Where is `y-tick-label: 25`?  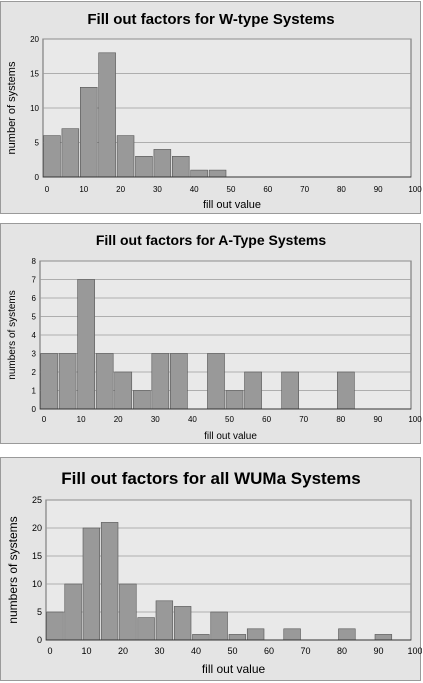
y-tick-label: 25 is located at coordinates (37, 500).